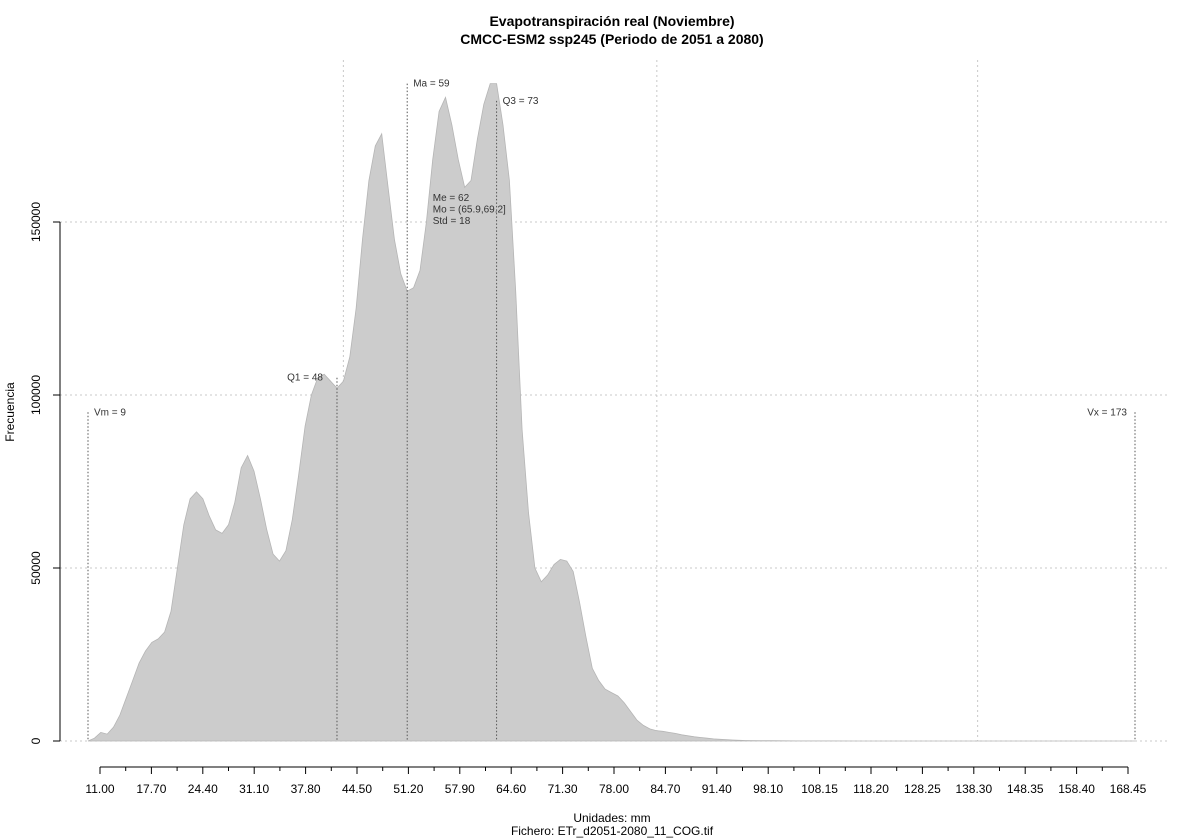 The height and width of the screenshot is (840, 1200). What do you see at coordinates (1076, 789) in the screenshot?
I see `x-tick-label: 158.40` at bounding box center [1076, 789].